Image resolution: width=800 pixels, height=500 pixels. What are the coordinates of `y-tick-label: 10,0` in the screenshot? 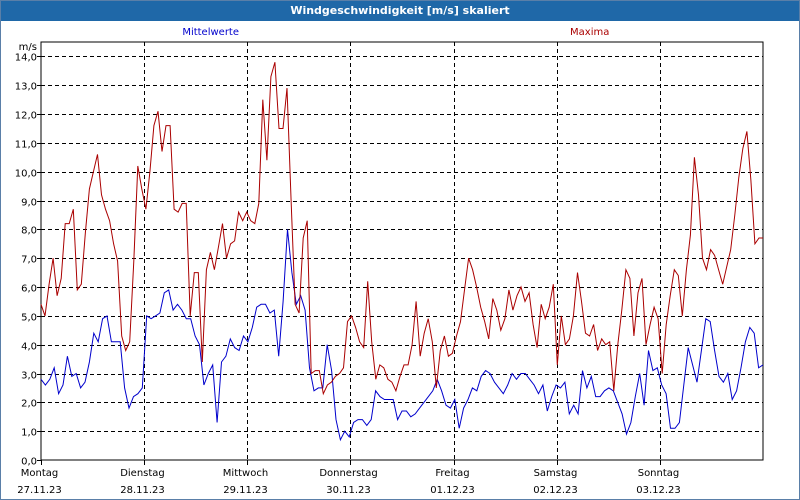 It's located at (26, 174).